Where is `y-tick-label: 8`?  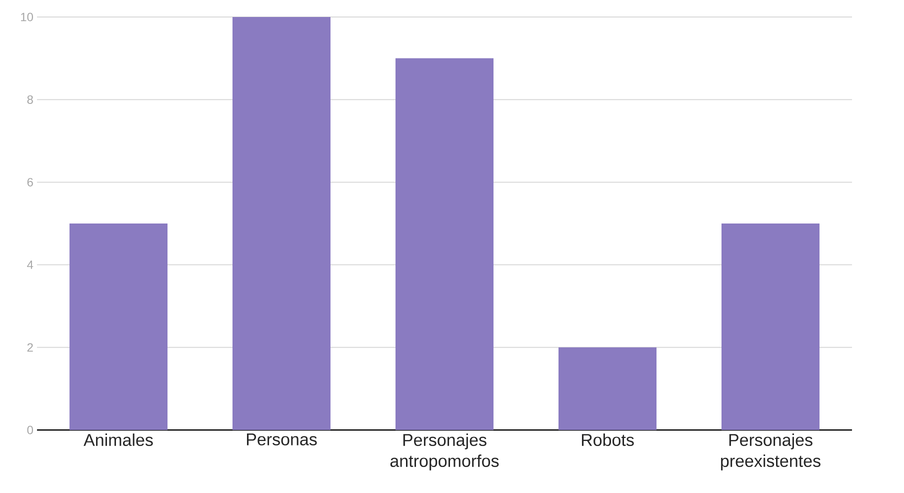 y-tick-label: 8 is located at coordinates (30, 99).